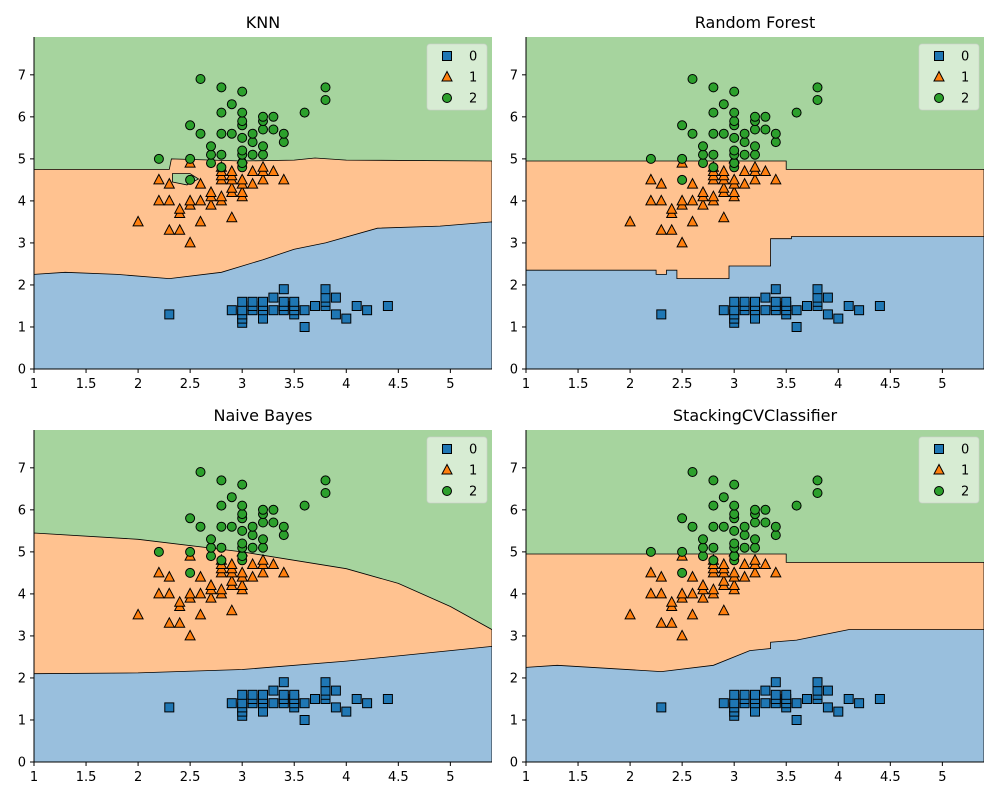 This screenshot has width=1000, height=800. What do you see at coordinates (630, 777) in the screenshot?
I see `x-tick-label: 2` at bounding box center [630, 777].